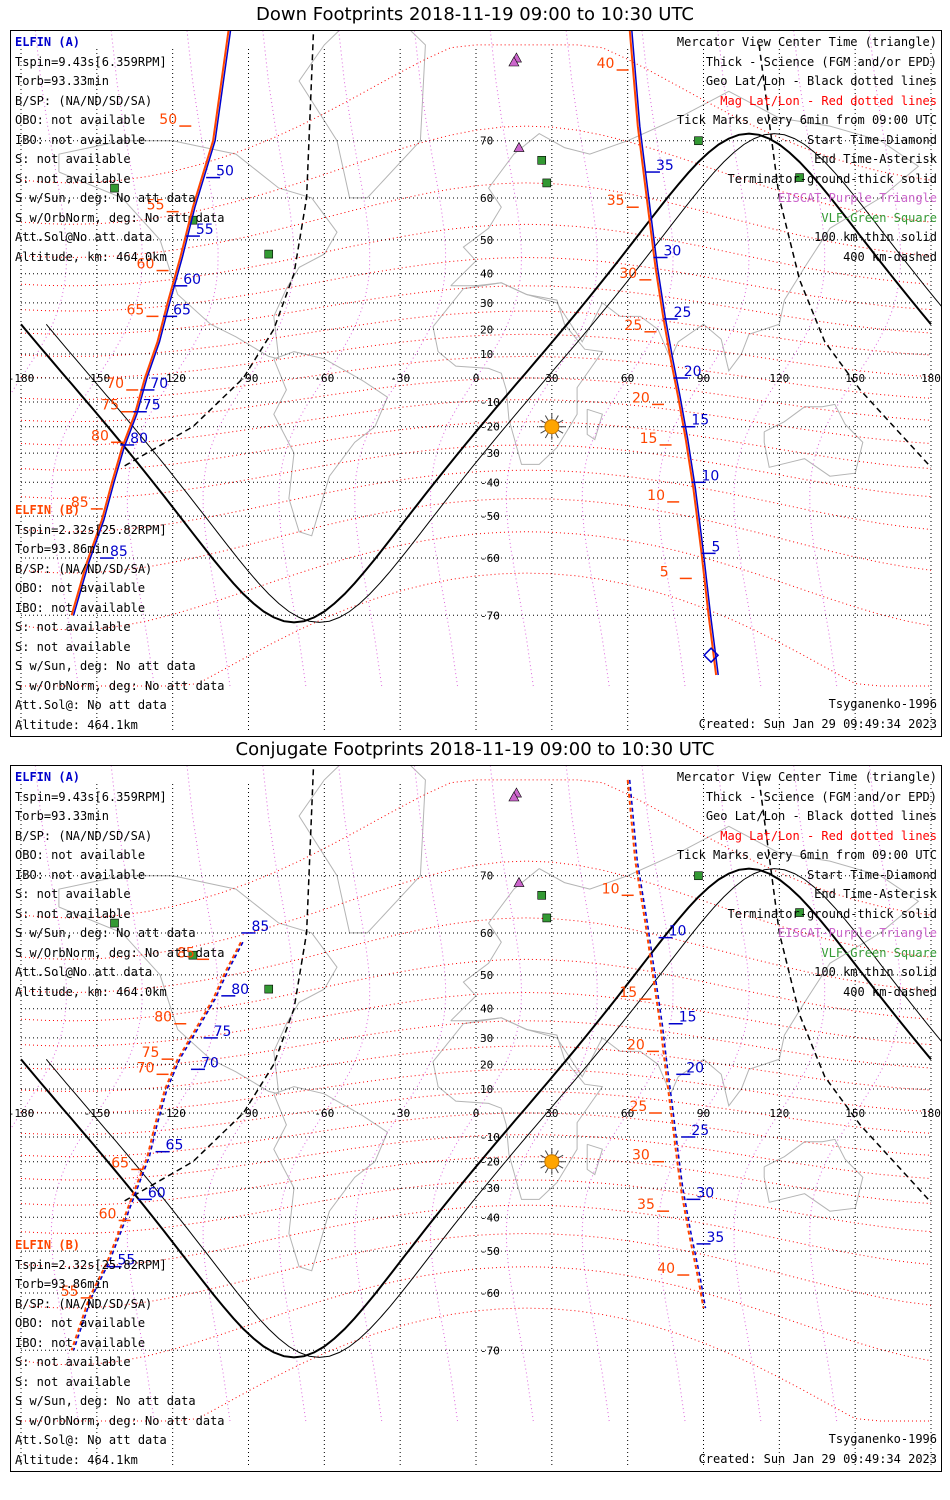 The height and width of the screenshot is (1500, 950). Describe the element at coordinates (76, 1459) in the screenshot. I see `probe-b-line: Altitude: 464.1km` at that location.